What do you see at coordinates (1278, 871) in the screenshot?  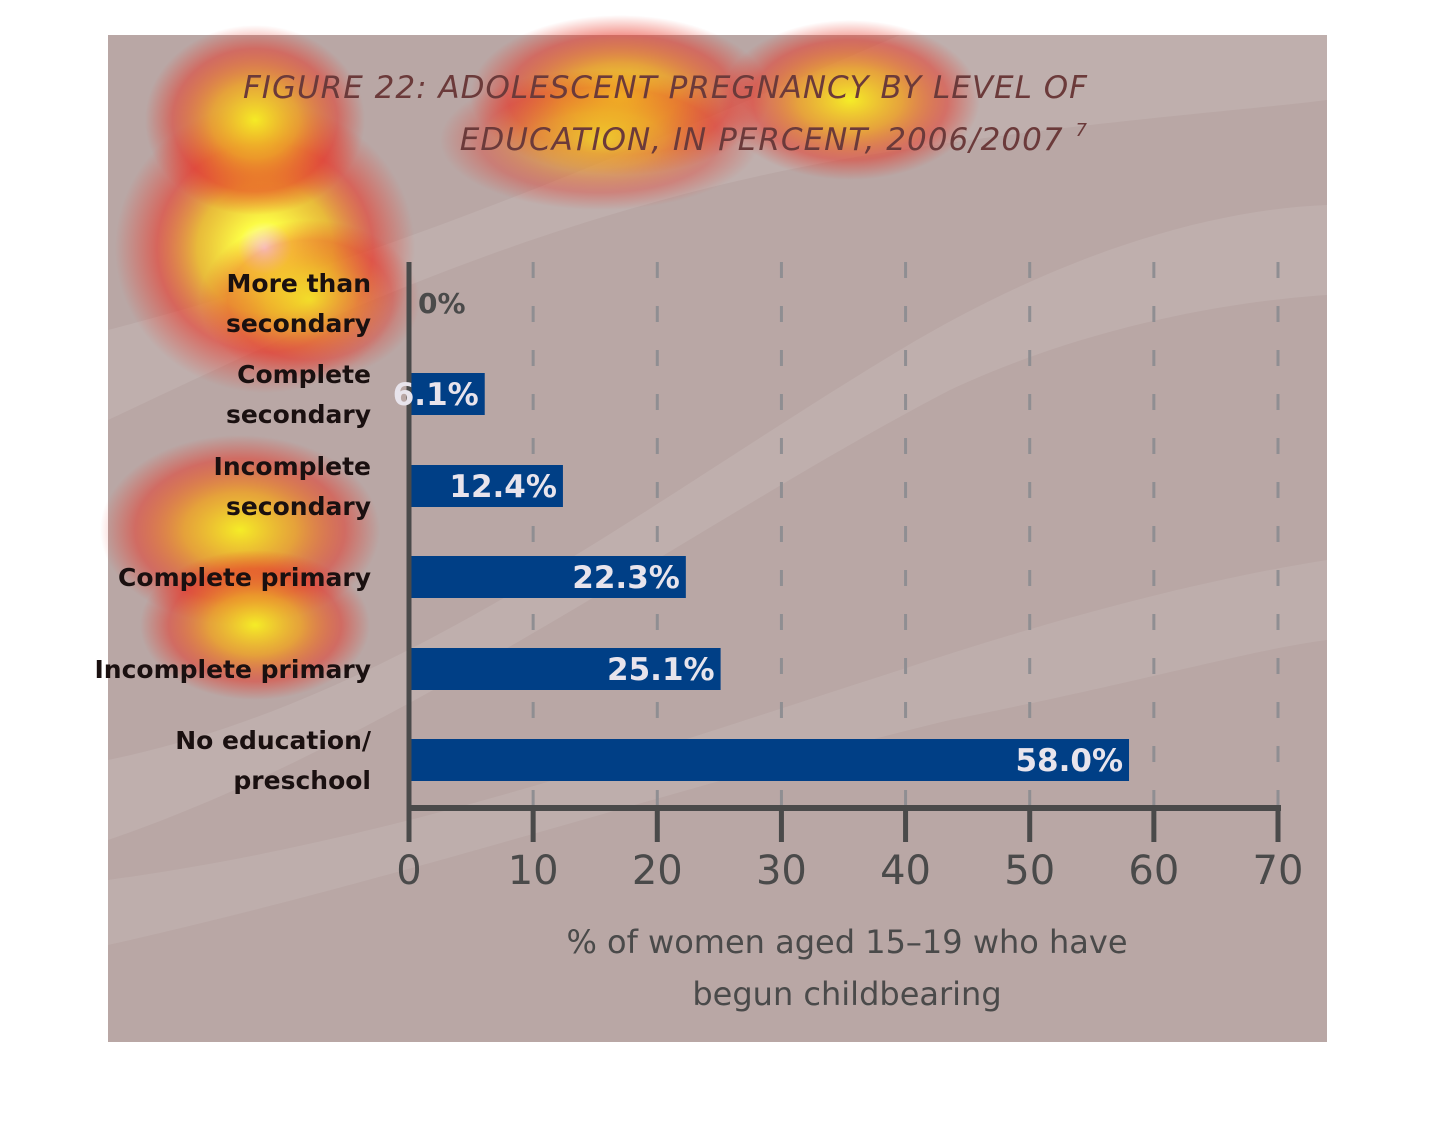 I see `x-tick-label: 70` at bounding box center [1278, 871].